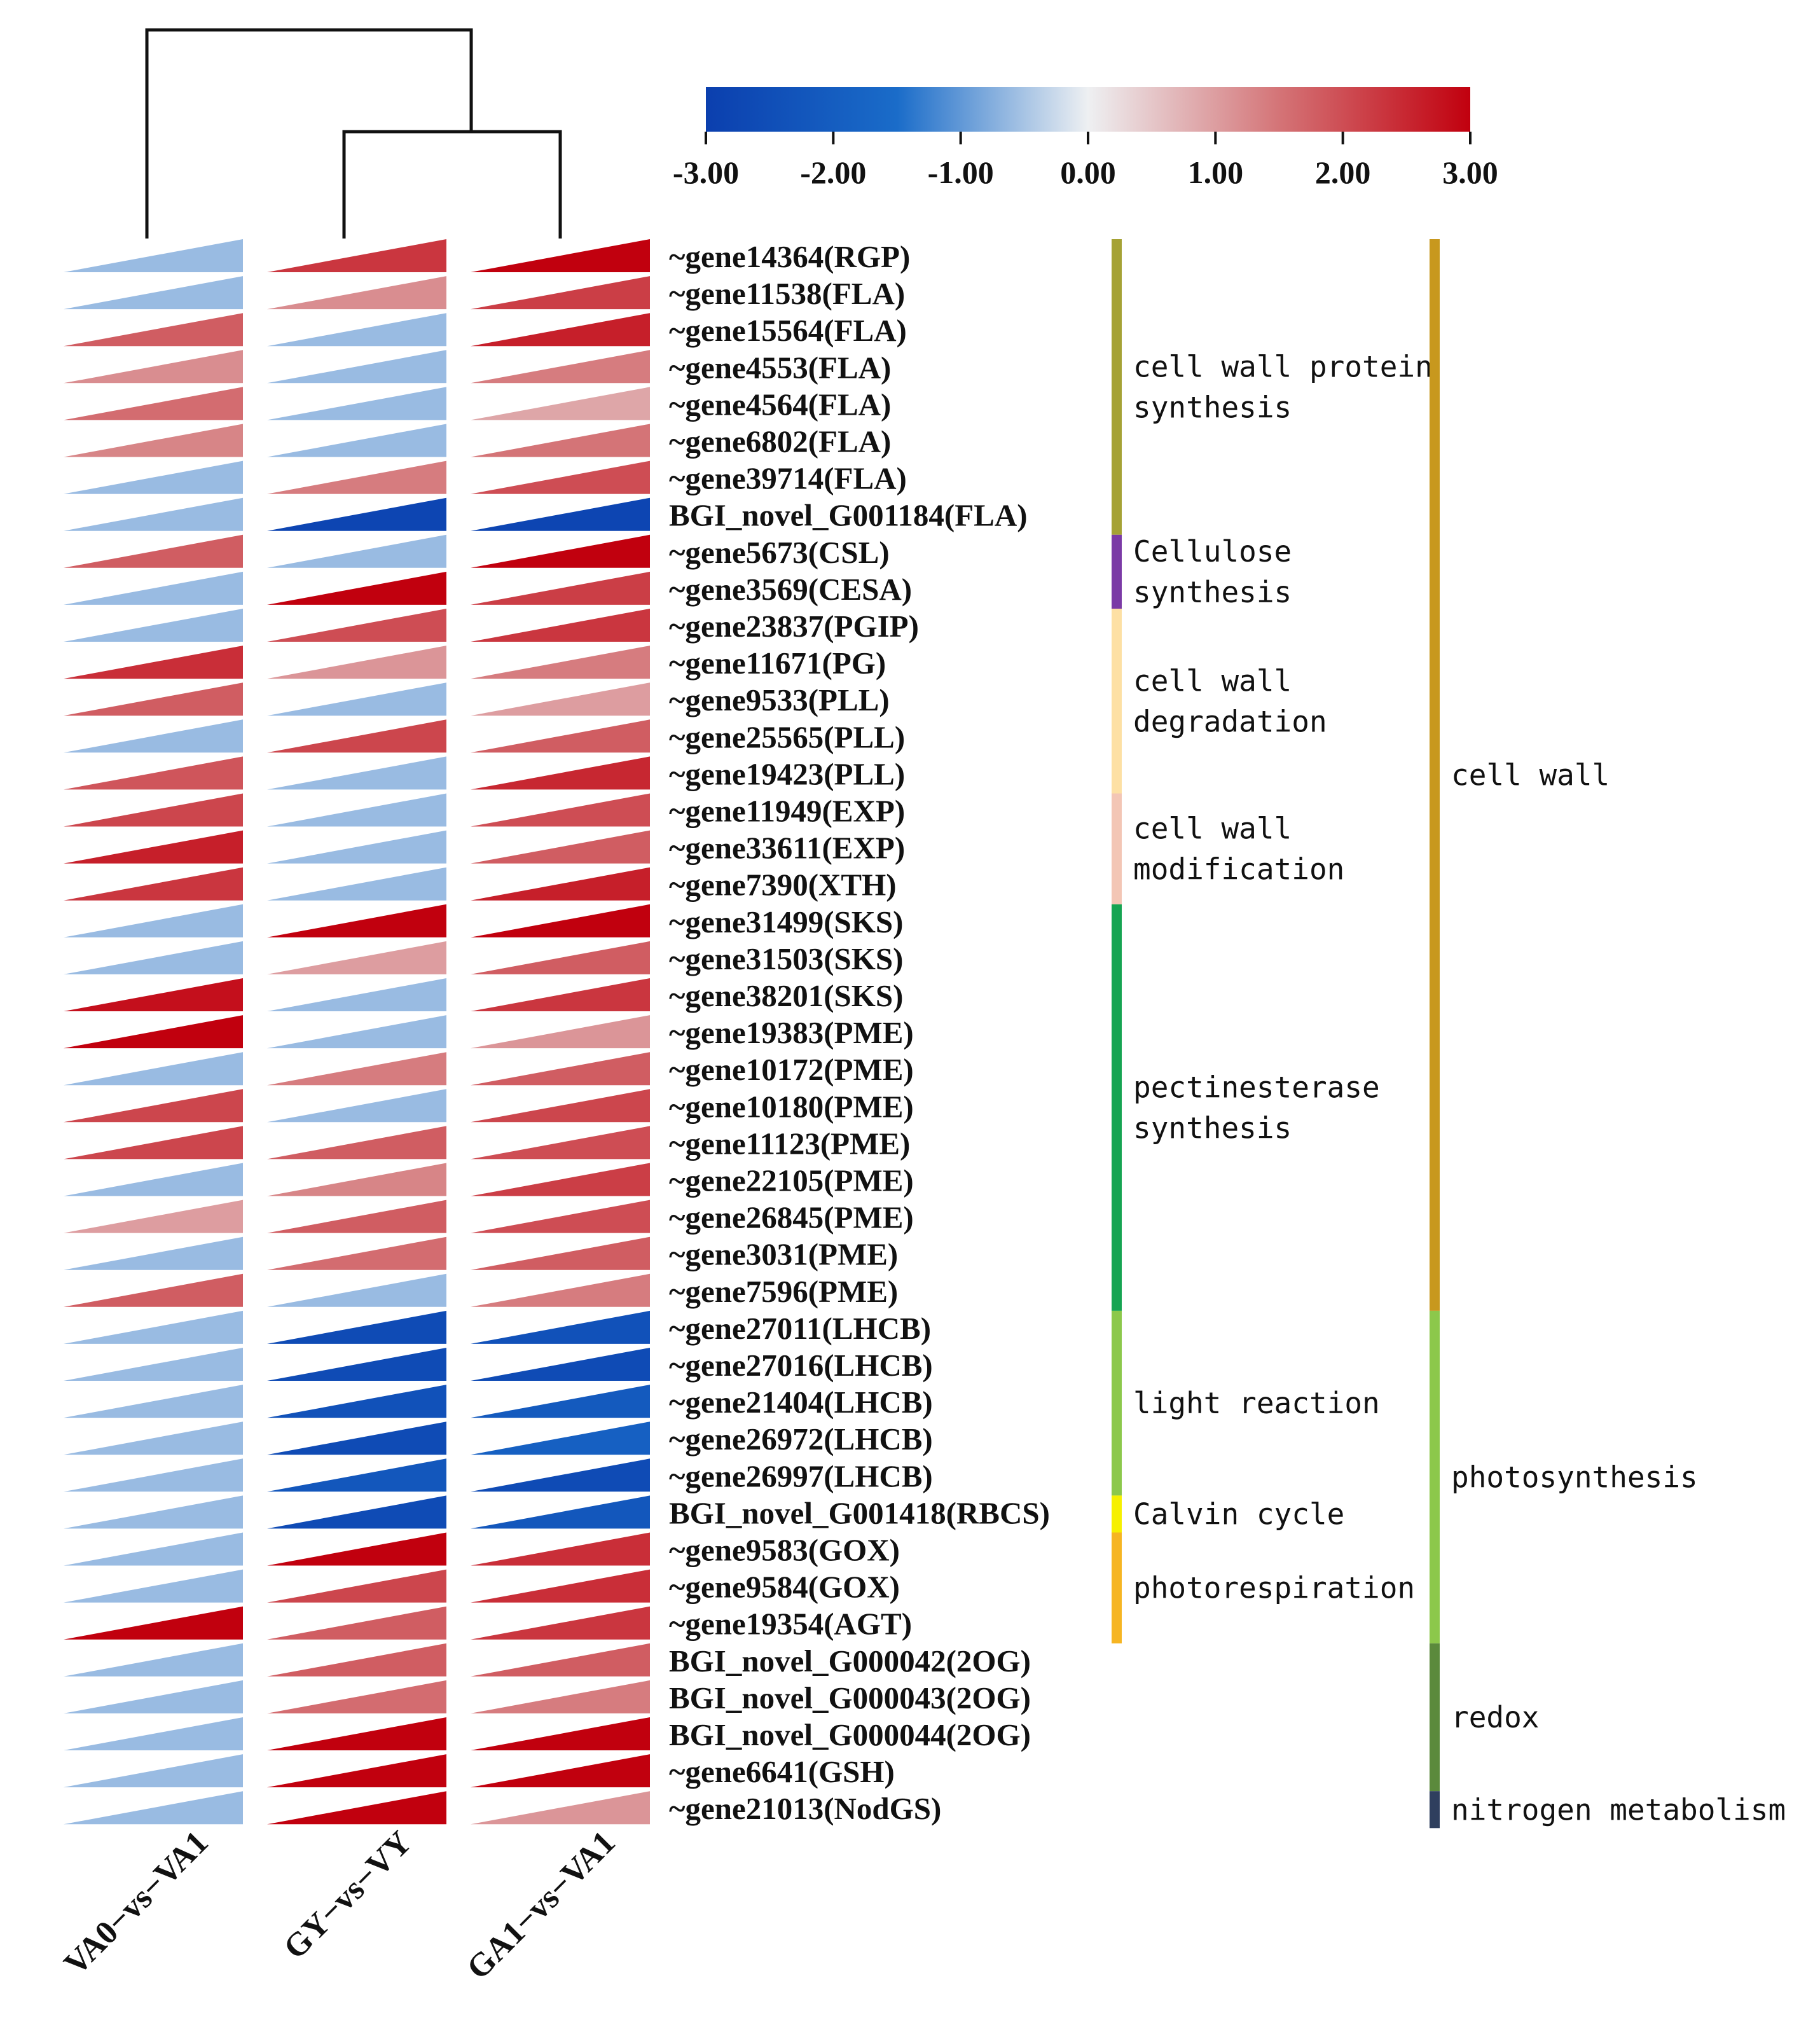  What do you see at coordinates (801, 1402) in the screenshot?
I see `gene-label: ~gene21404(LHCB)` at bounding box center [801, 1402].